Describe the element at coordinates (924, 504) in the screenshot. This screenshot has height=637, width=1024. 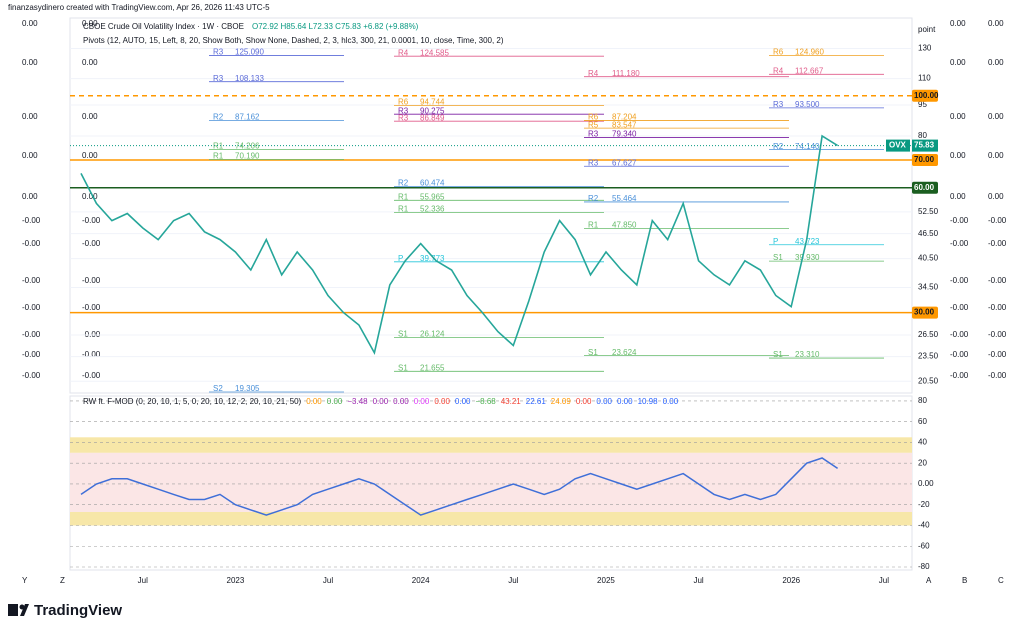
I see `osc-tick-label: -20` at that location.